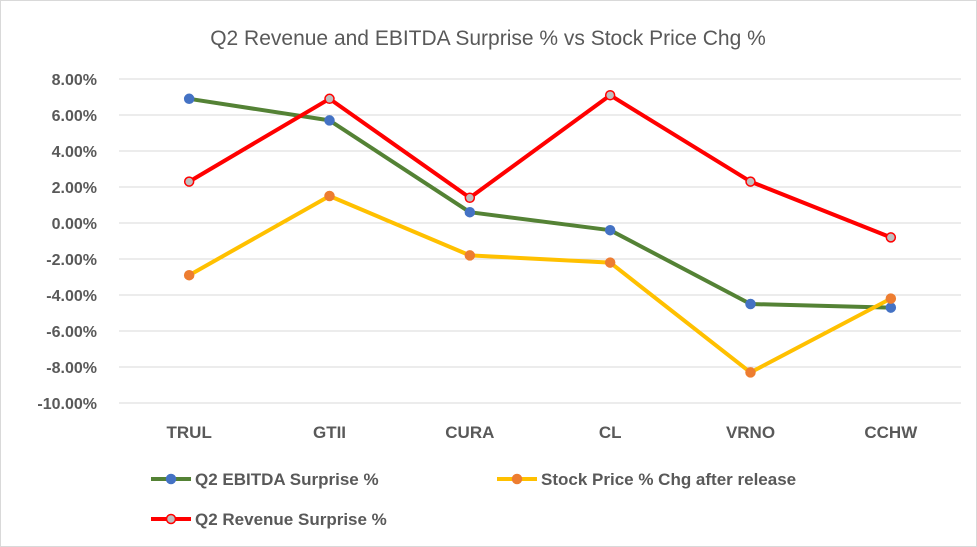  What do you see at coordinates (668, 479) in the screenshot?
I see `legend-label: Stock Price % Chg after release` at bounding box center [668, 479].